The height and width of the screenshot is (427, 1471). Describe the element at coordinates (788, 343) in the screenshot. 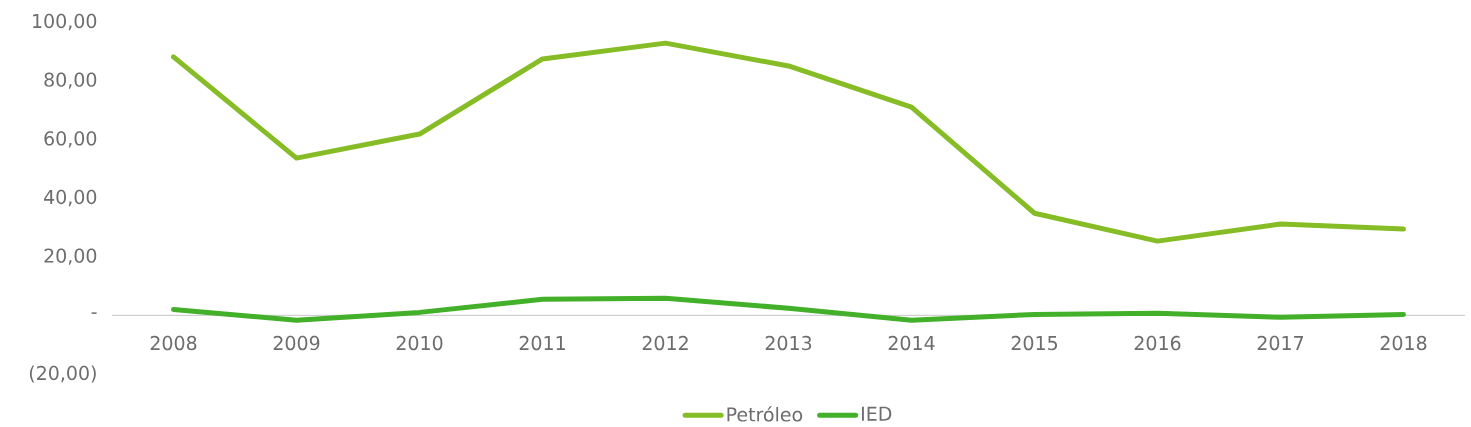

I see `x-tick-label: 2013` at that location.